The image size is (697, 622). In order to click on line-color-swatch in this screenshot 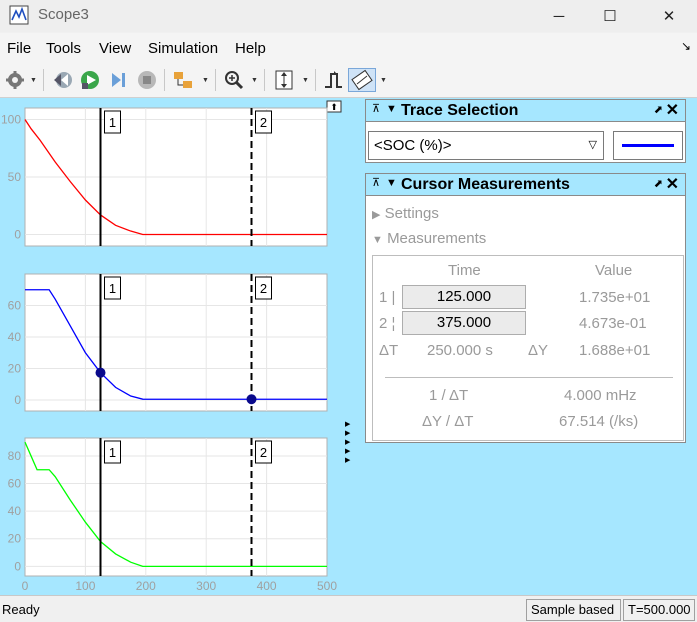, I will do `click(648, 145)`.